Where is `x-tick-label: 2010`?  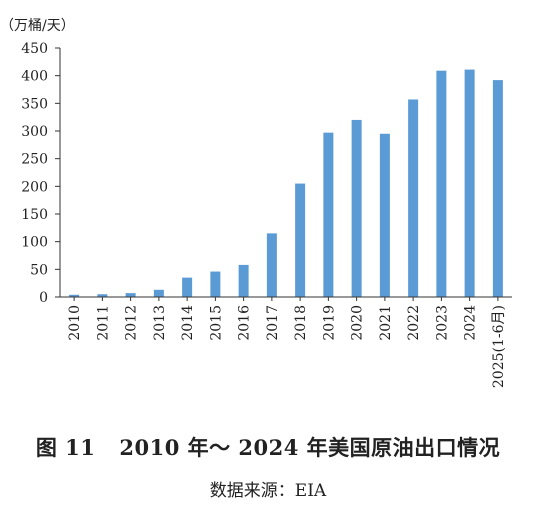
x-tick-label: 2010 is located at coordinates (75, 323).